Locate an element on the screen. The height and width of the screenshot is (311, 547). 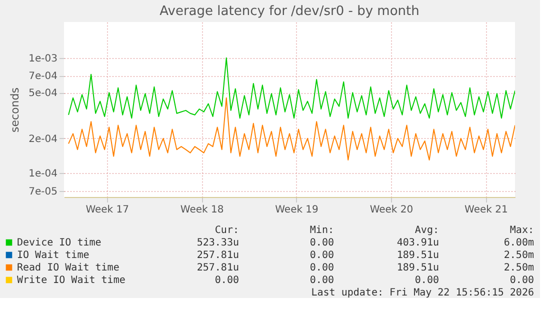
text: Last update: Fri May 22 15:56:15 2026 is located at coordinates (422, 293).